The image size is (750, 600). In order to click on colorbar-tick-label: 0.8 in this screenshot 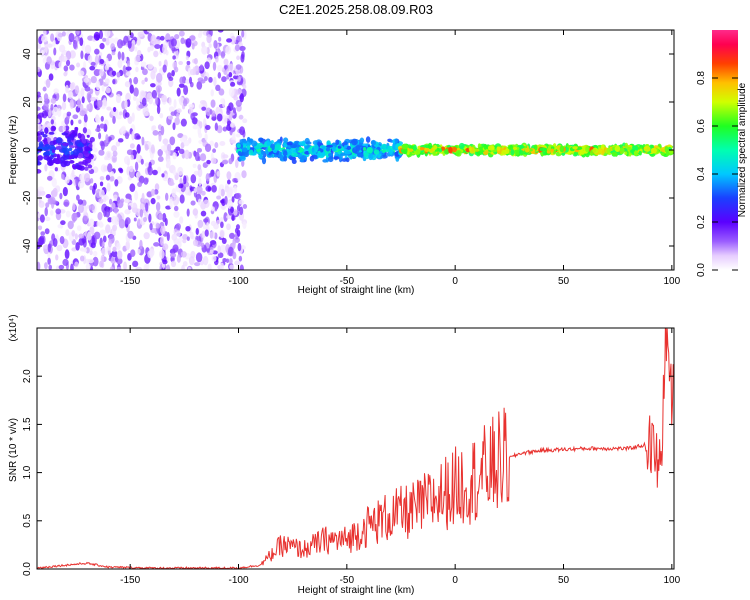, I will do `click(701, 78)`.